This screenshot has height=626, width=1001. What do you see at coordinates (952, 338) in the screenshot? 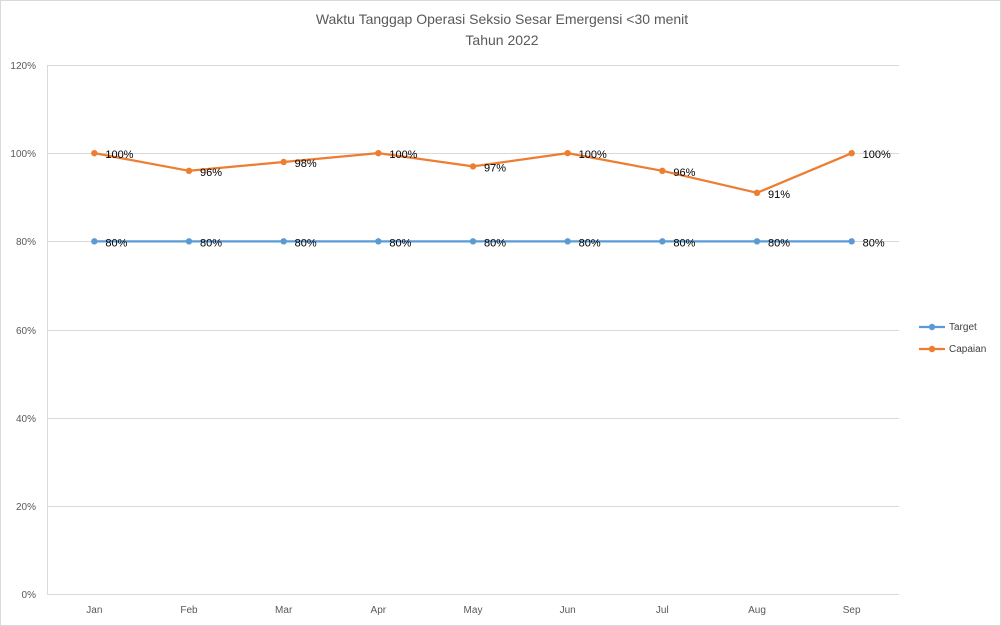
I see `legend: Target Capaian` at bounding box center [952, 338].